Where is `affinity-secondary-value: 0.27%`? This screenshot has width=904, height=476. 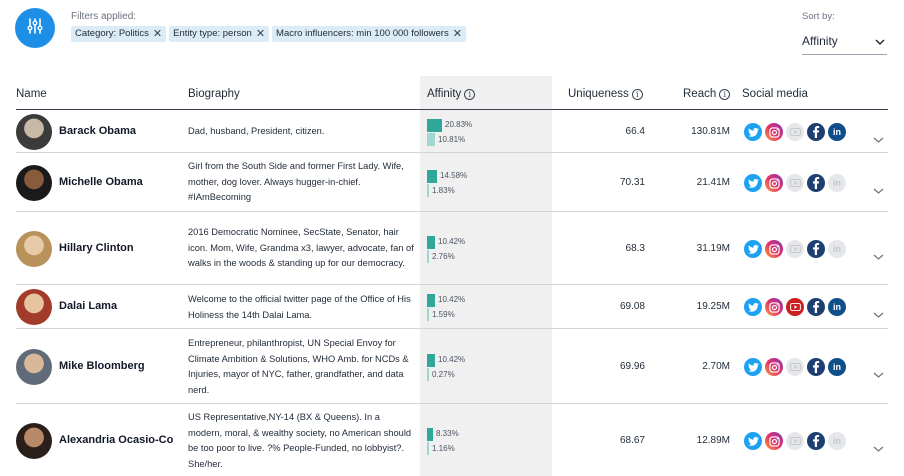 affinity-secondary-value: 0.27% is located at coordinates (443, 374).